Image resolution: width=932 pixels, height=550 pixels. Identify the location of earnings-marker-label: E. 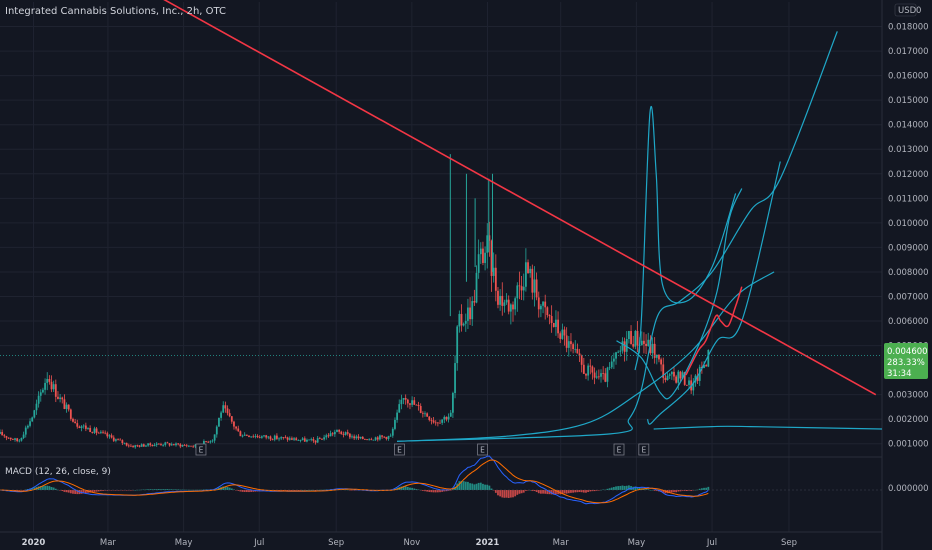
(619, 450).